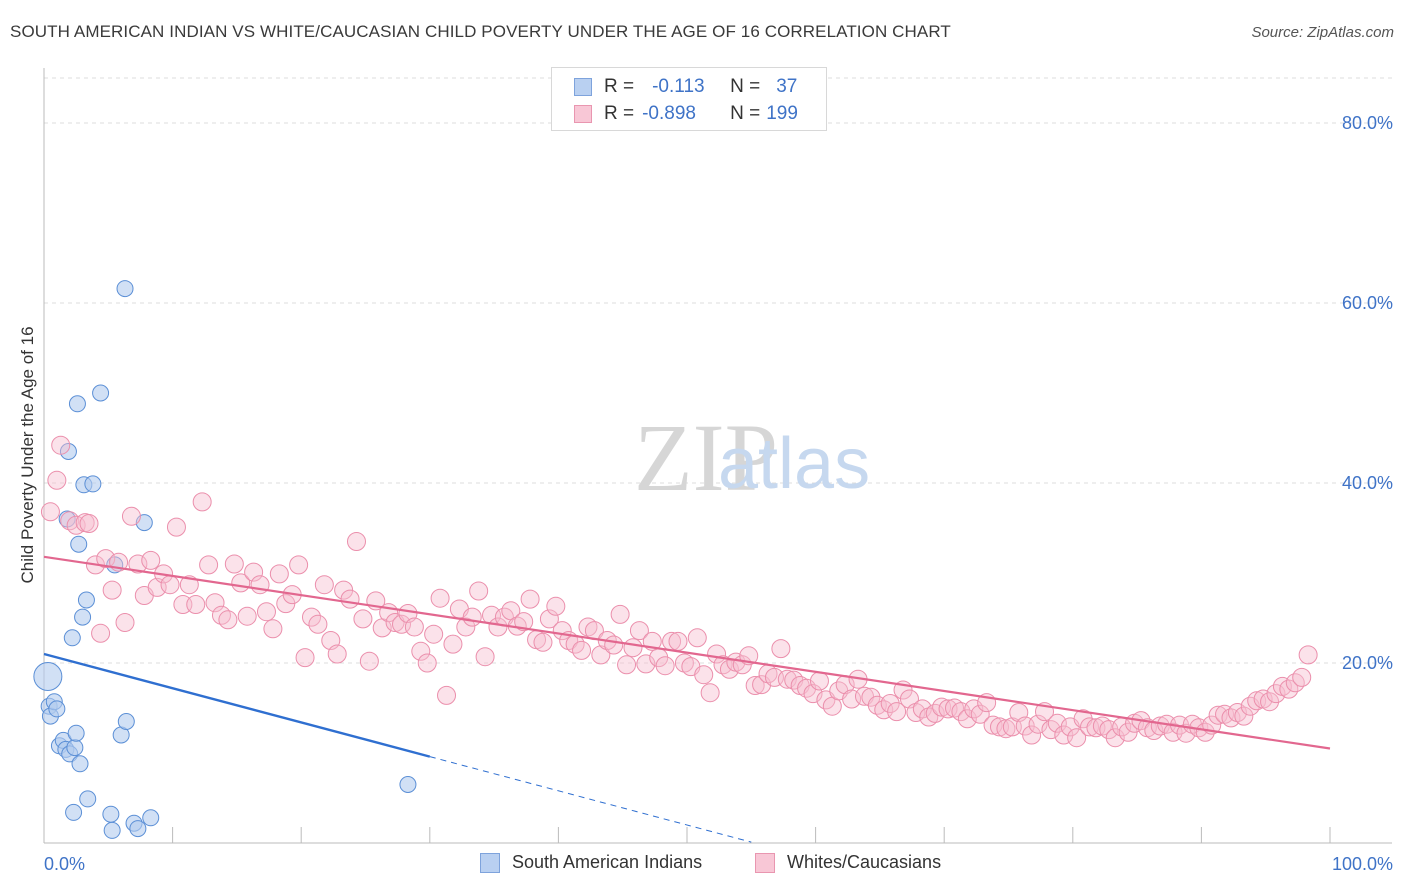 The height and width of the screenshot is (892, 1406). What do you see at coordinates (1362, 864) in the screenshot?
I see `x-tick-label: 100.0%` at bounding box center [1362, 864].